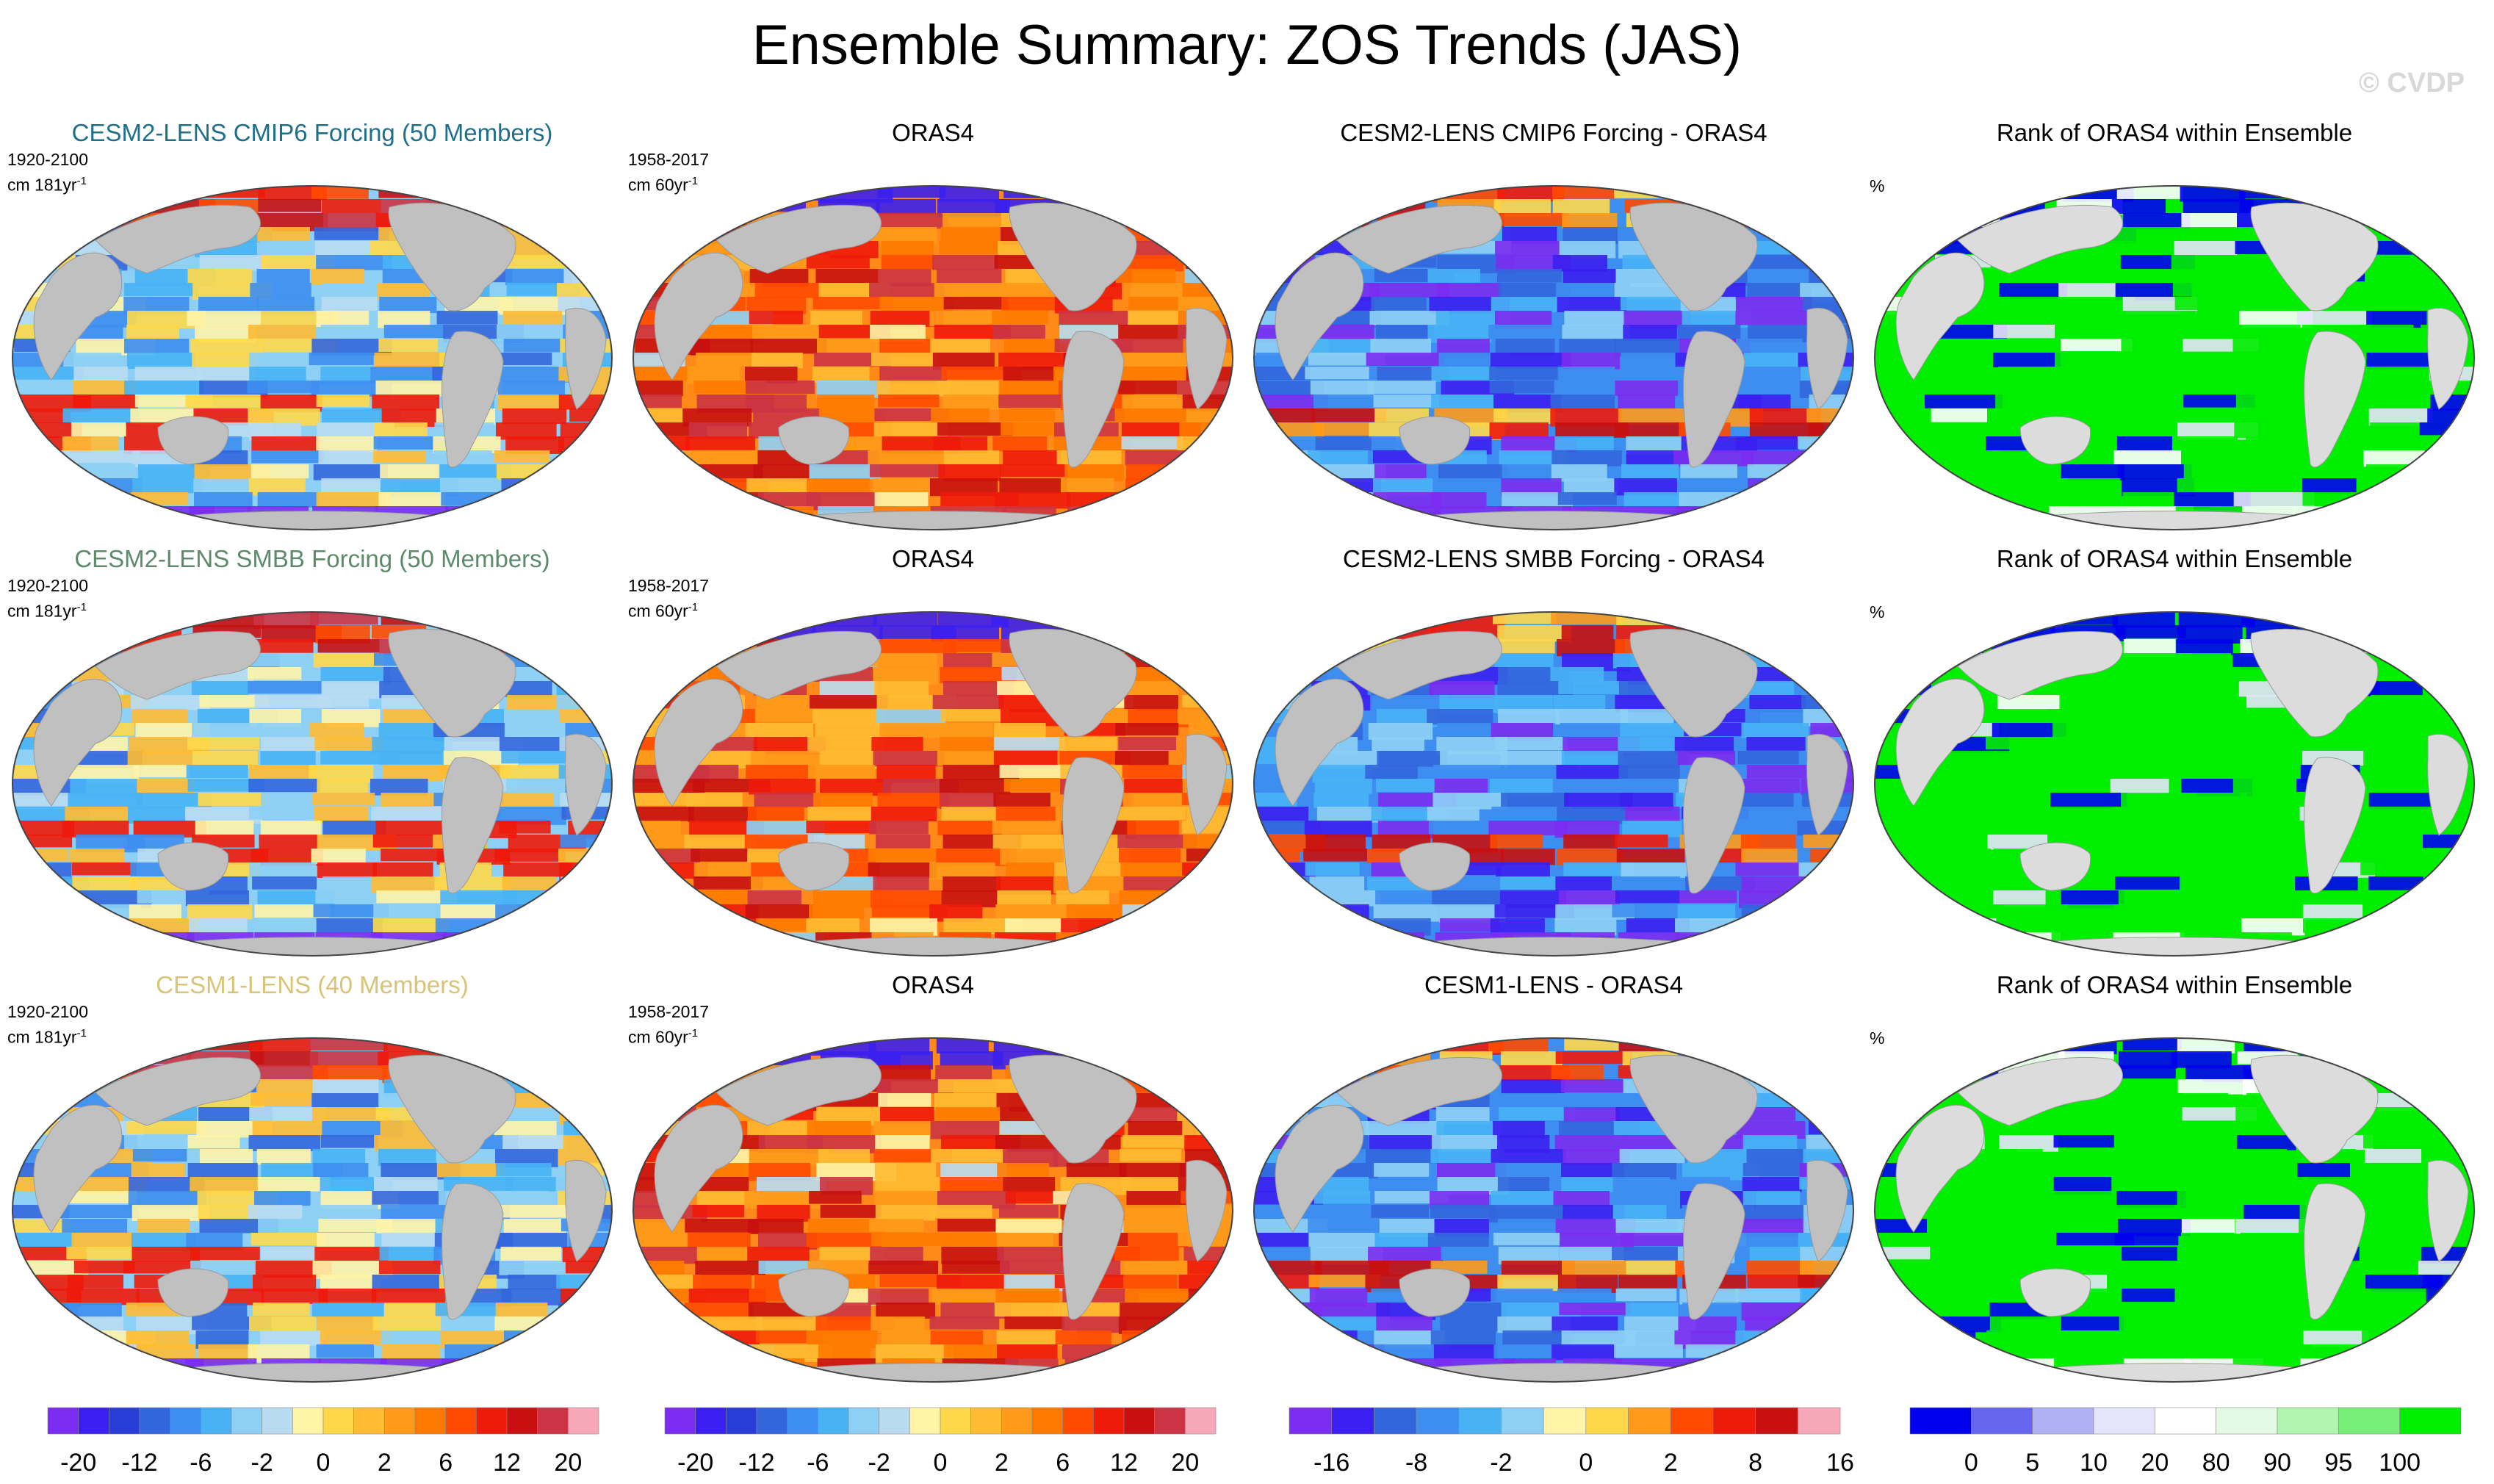 The height and width of the screenshot is (1484, 2494). What do you see at coordinates (47, 160) in the screenshot?
I see `period-label: 1920-2100` at bounding box center [47, 160].